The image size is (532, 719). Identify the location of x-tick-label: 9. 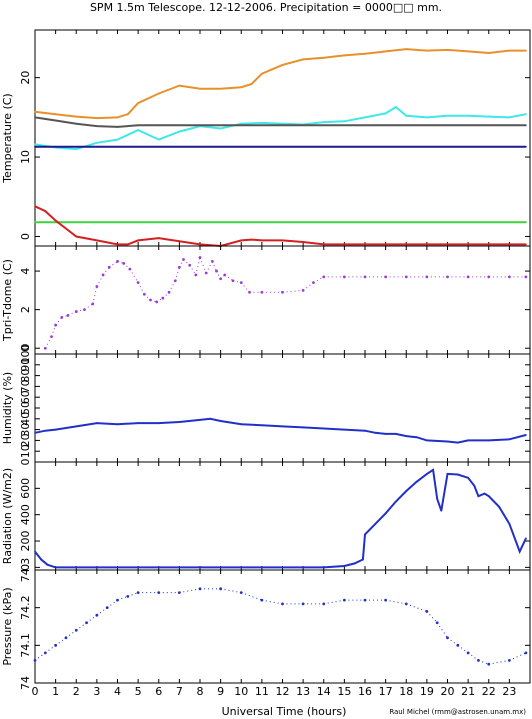
(220, 691).